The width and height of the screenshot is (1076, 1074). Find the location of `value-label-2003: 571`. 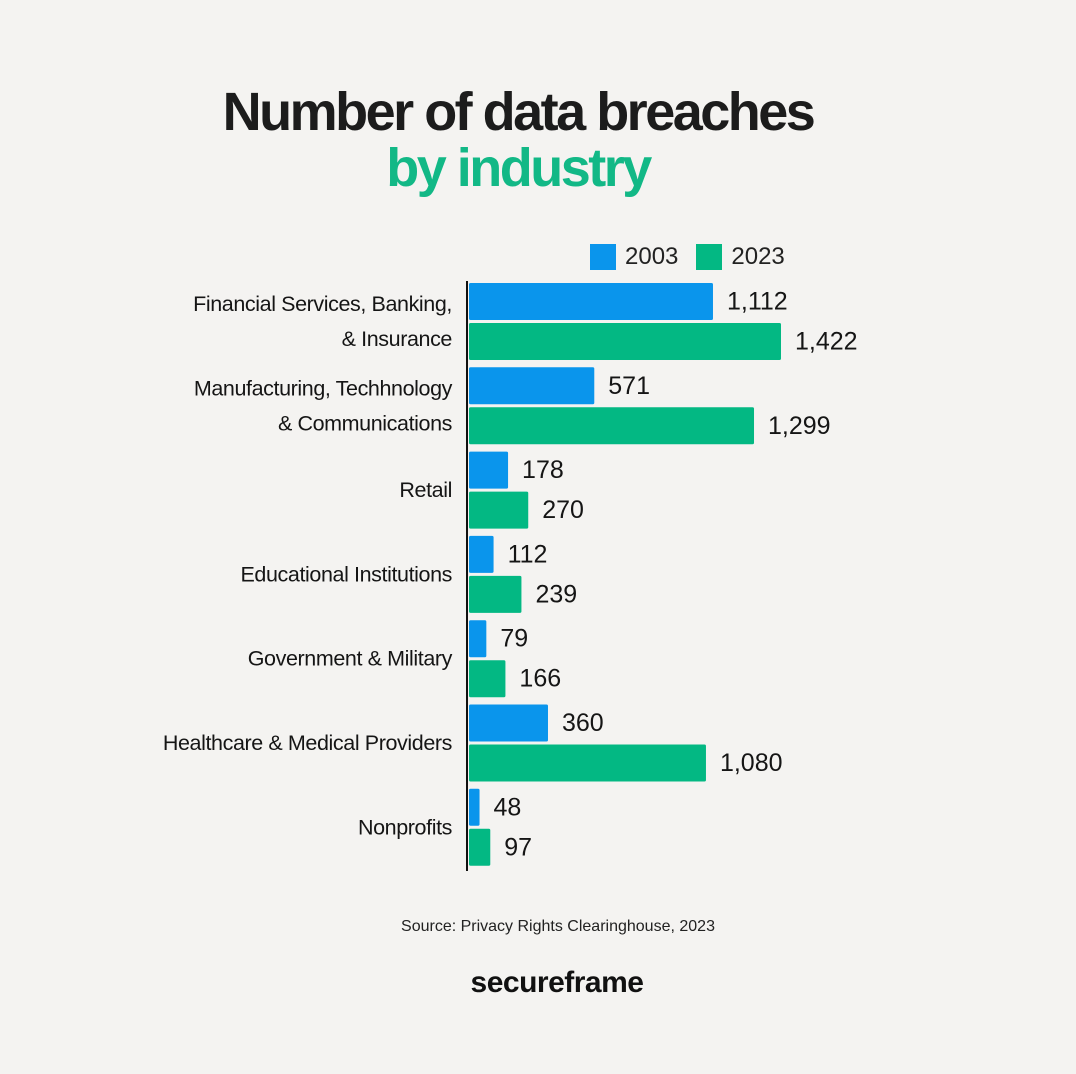

value-label-2003: 571 is located at coordinates (629, 386).